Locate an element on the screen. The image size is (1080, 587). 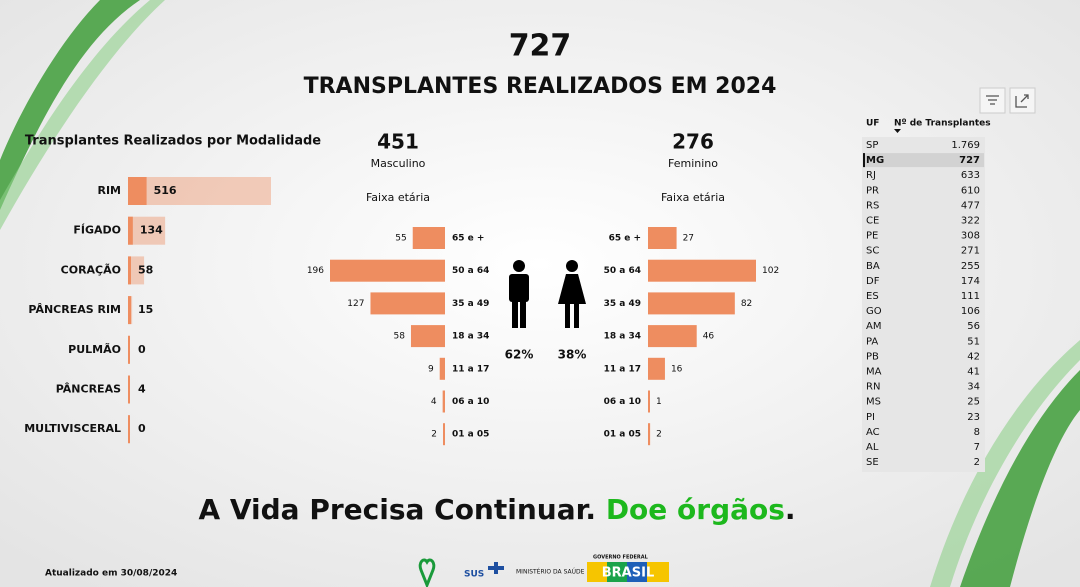
uf-cell: ES is located at coordinates (872, 296).